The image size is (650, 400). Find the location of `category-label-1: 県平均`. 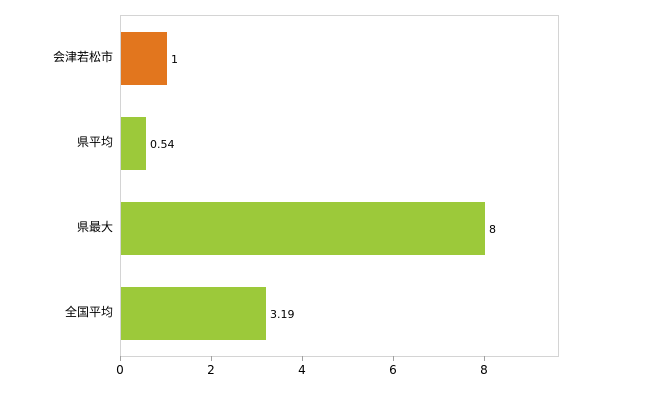

category-label-1: 県平均 is located at coordinates (94, 141).